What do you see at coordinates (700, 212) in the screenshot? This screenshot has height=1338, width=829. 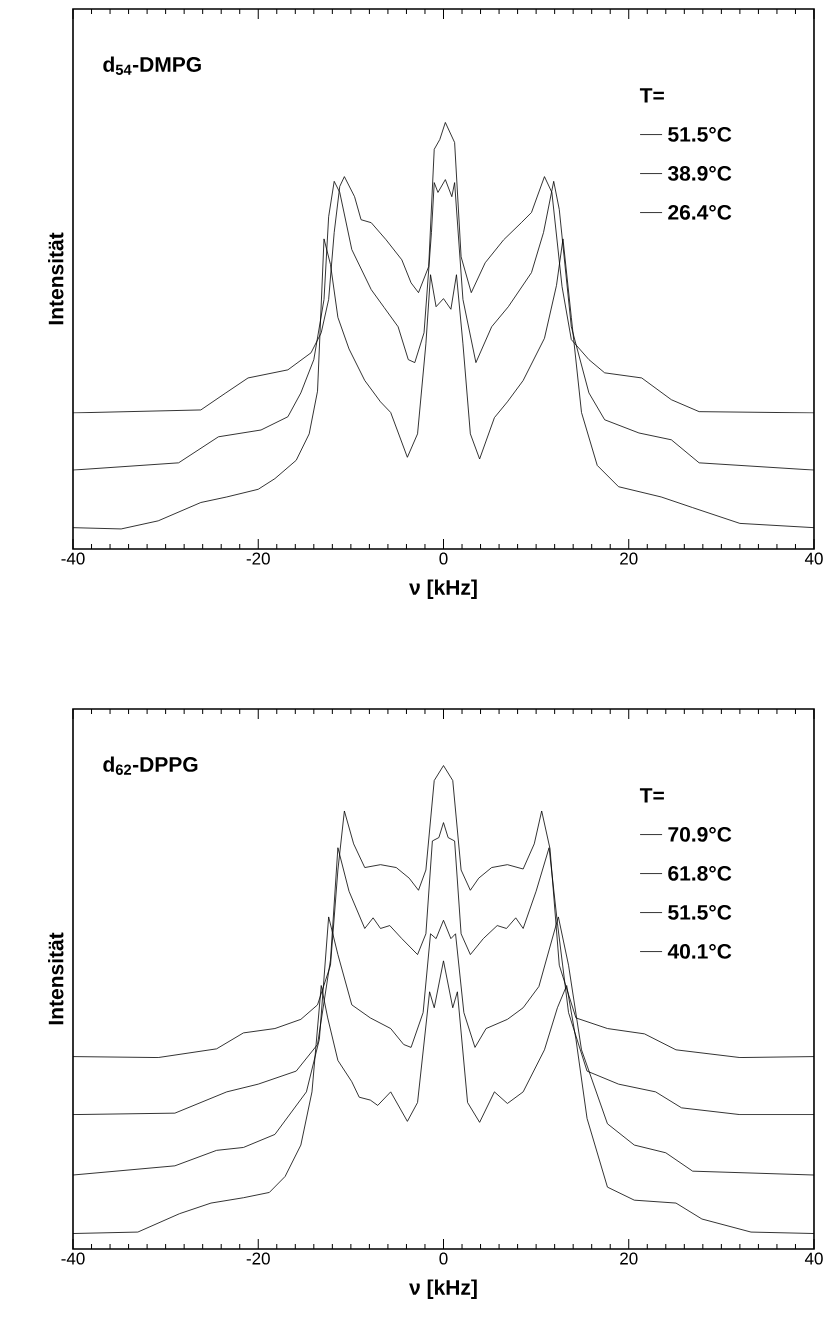 I see `legend-label: 26.4°C` at bounding box center [700, 212].